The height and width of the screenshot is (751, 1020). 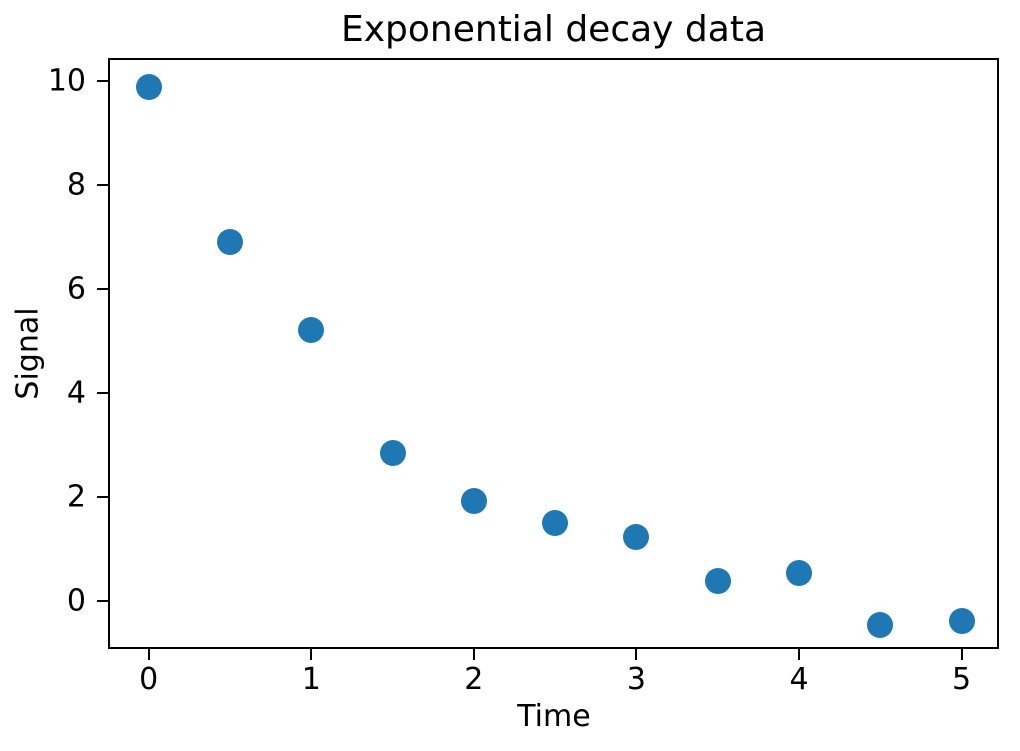 I want to click on x-tick-label: 3, so click(x=636, y=679).